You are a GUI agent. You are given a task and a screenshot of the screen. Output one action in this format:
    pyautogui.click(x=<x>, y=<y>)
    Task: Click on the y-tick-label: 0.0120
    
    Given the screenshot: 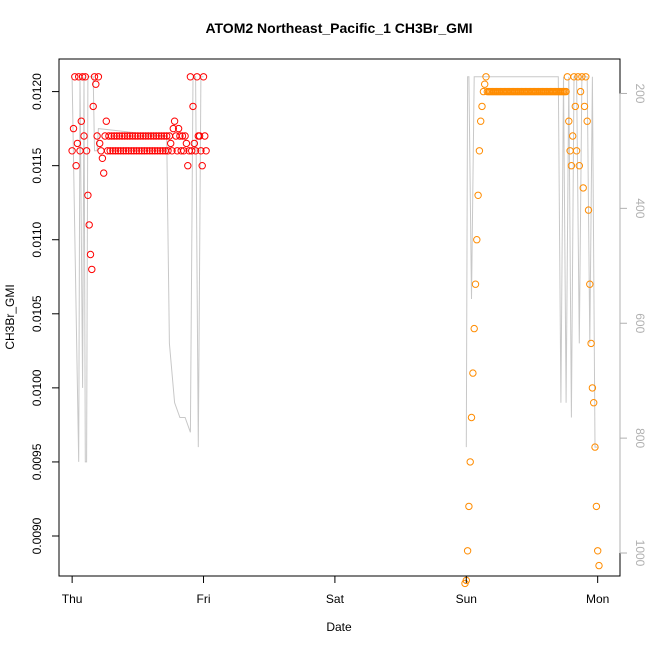 What is the action you would take?
    pyautogui.click(x=37, y=91)
    